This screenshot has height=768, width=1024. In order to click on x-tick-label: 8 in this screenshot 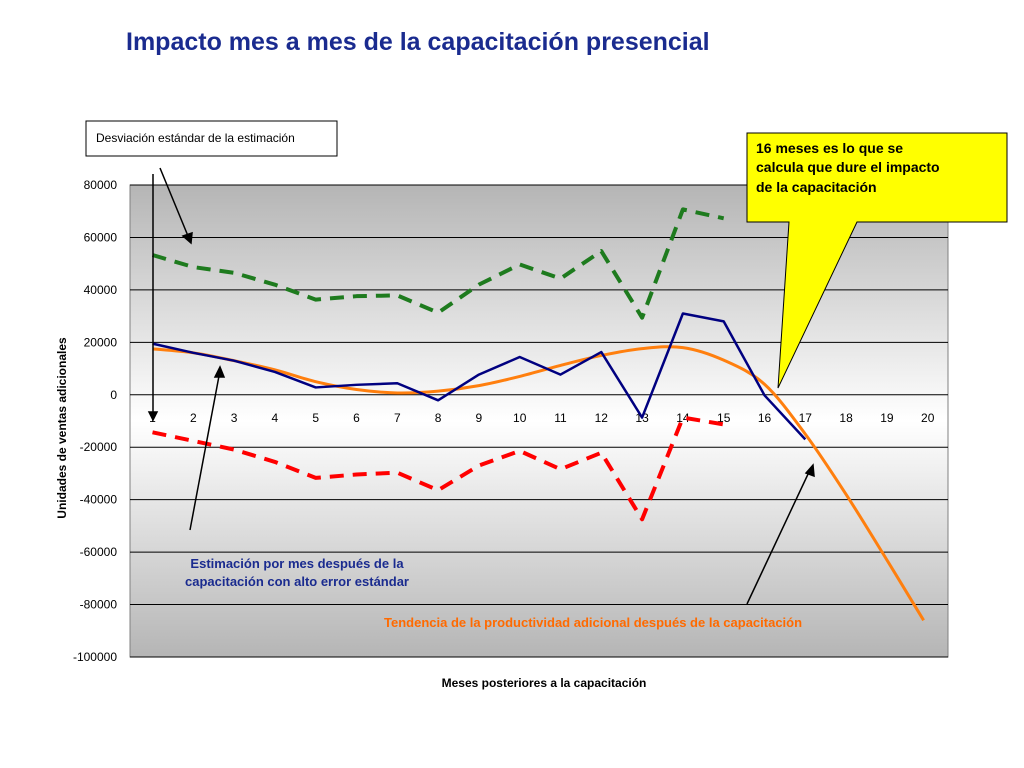, I will do `click(438, 418)`.